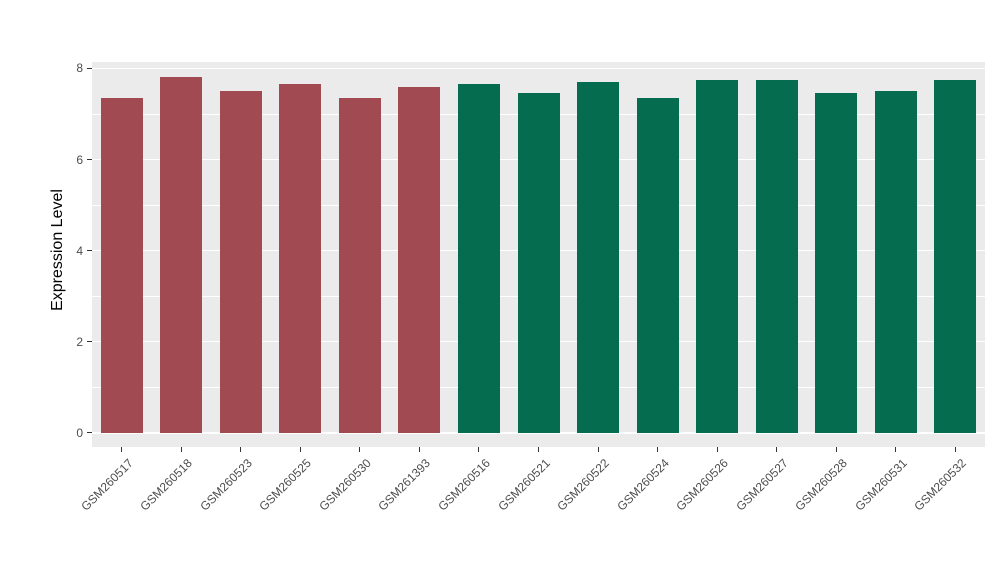  I want to click on x-tick-label: GSM260524, so click(642, 485).